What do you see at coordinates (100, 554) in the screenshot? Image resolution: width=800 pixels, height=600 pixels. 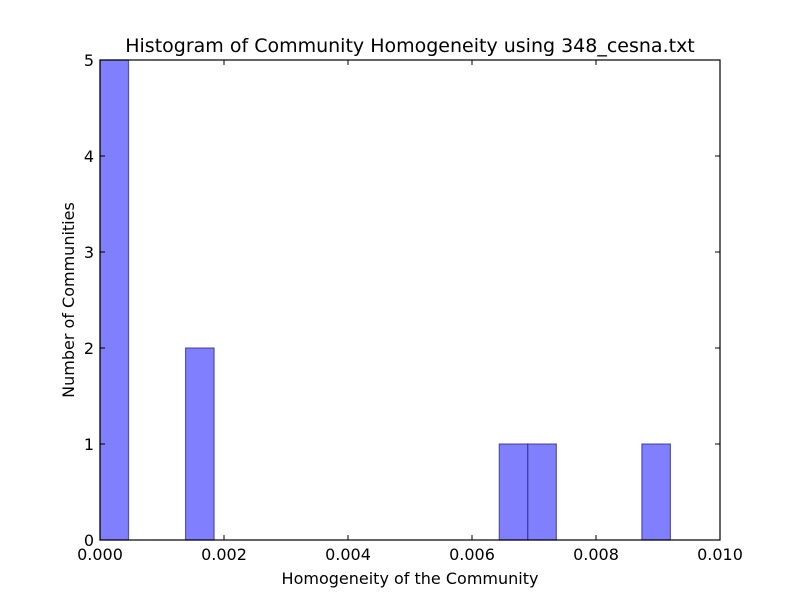 I see `x-tick-label-0: 0.000` at bounding box center [100, 554].